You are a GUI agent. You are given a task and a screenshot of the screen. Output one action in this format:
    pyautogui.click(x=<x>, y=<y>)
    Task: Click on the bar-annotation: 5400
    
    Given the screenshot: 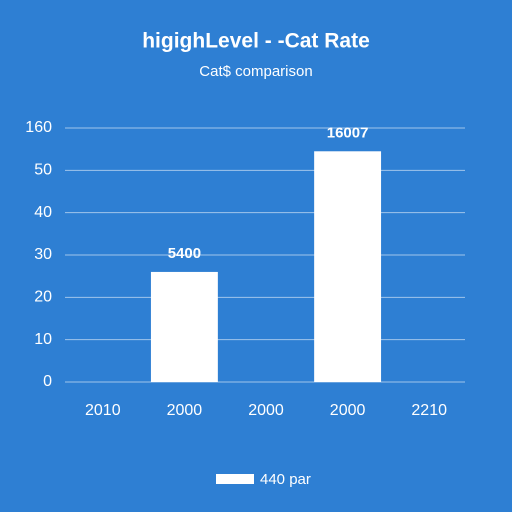 What is the action you would take?
    pyautogui.click(x=184, y=253)
    